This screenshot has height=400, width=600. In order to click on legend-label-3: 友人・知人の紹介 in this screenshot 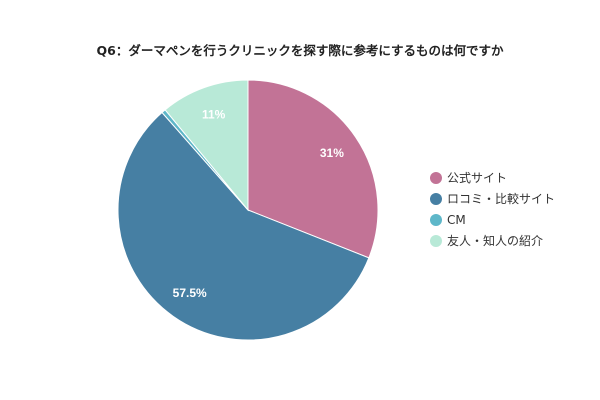, I will do `click(495, 241)`.